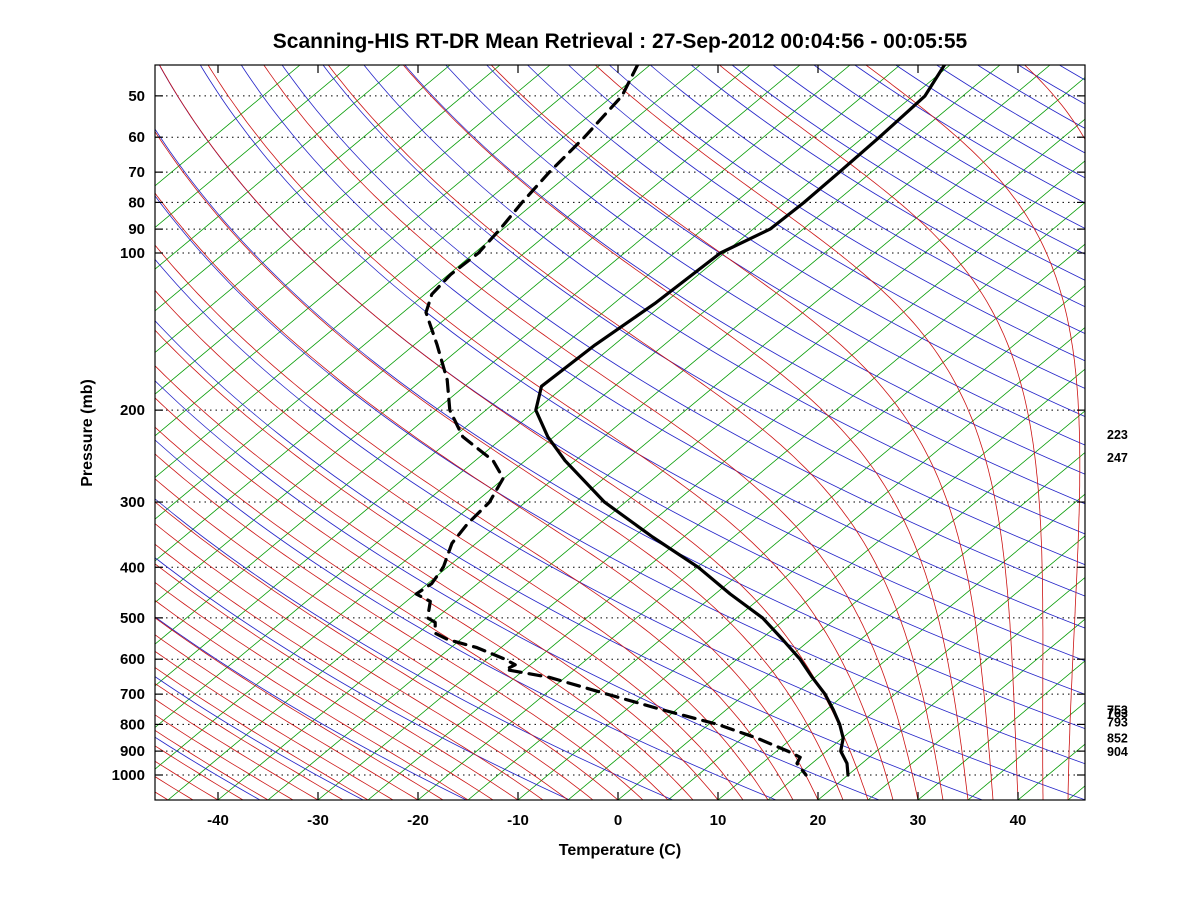 The width and height of the screenshot is (1200, 900). Describe the element at coordinates (318, 820) in the screenshot. I see `x-tick-label: -30` at that location.